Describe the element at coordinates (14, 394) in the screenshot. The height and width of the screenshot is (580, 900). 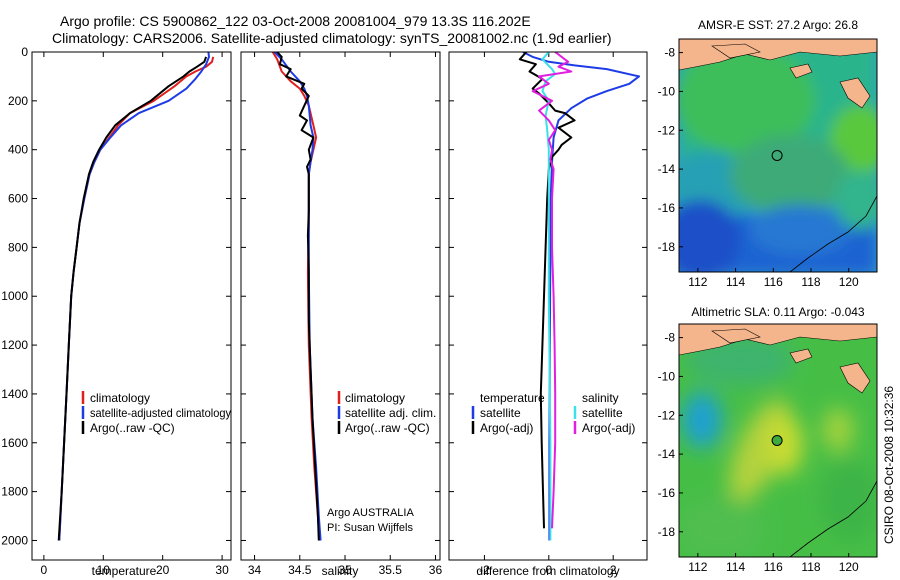
I see `y-tick-label: 1400` at that location.